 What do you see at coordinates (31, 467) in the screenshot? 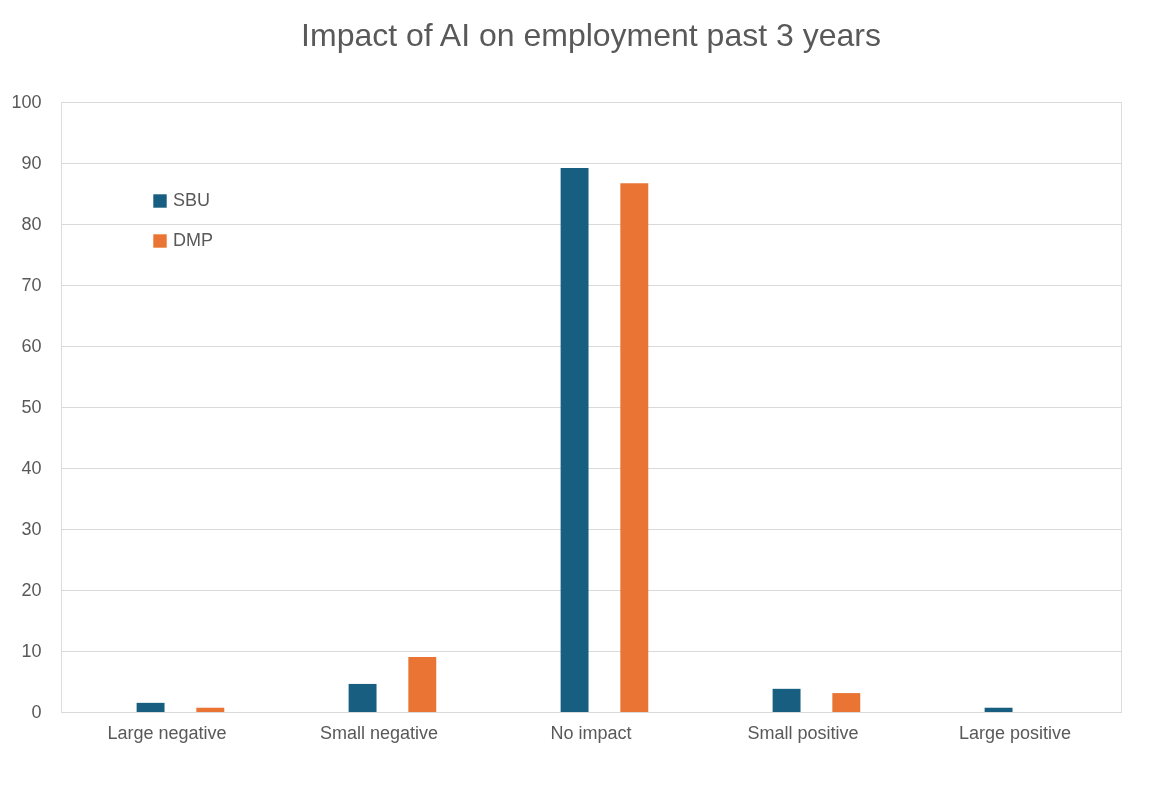
I see `y-tick-label: 40` at bounding box center [31, 467].